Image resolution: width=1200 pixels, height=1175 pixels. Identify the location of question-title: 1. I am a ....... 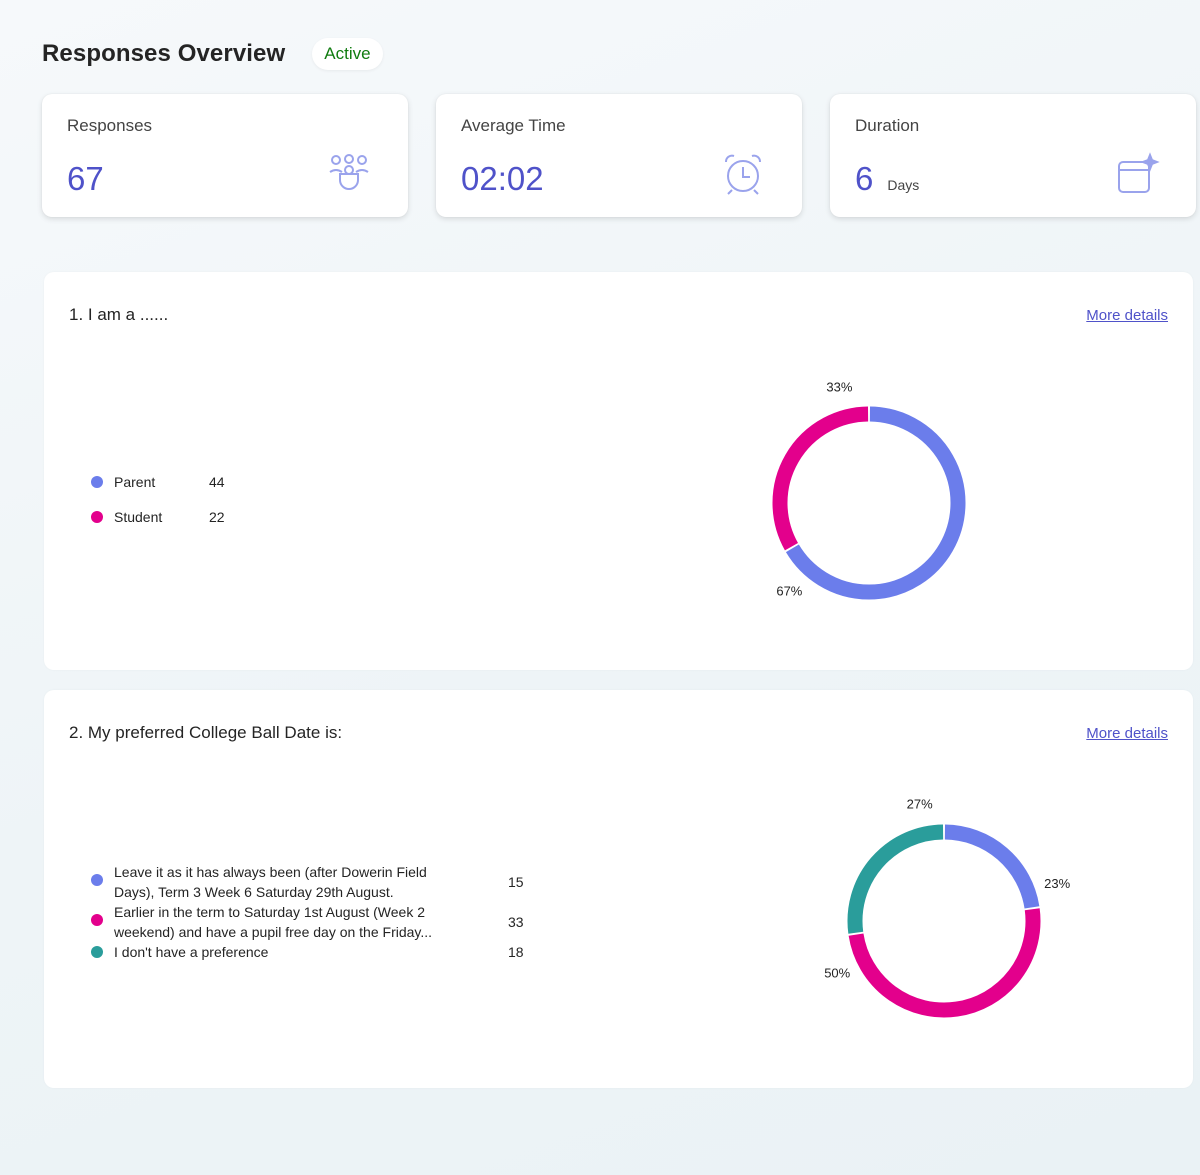
(119, 314).